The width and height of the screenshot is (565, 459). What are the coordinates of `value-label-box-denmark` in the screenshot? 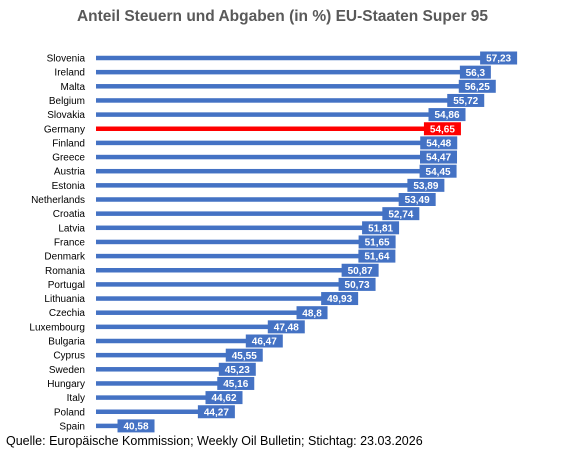 It's located at (377, 256).